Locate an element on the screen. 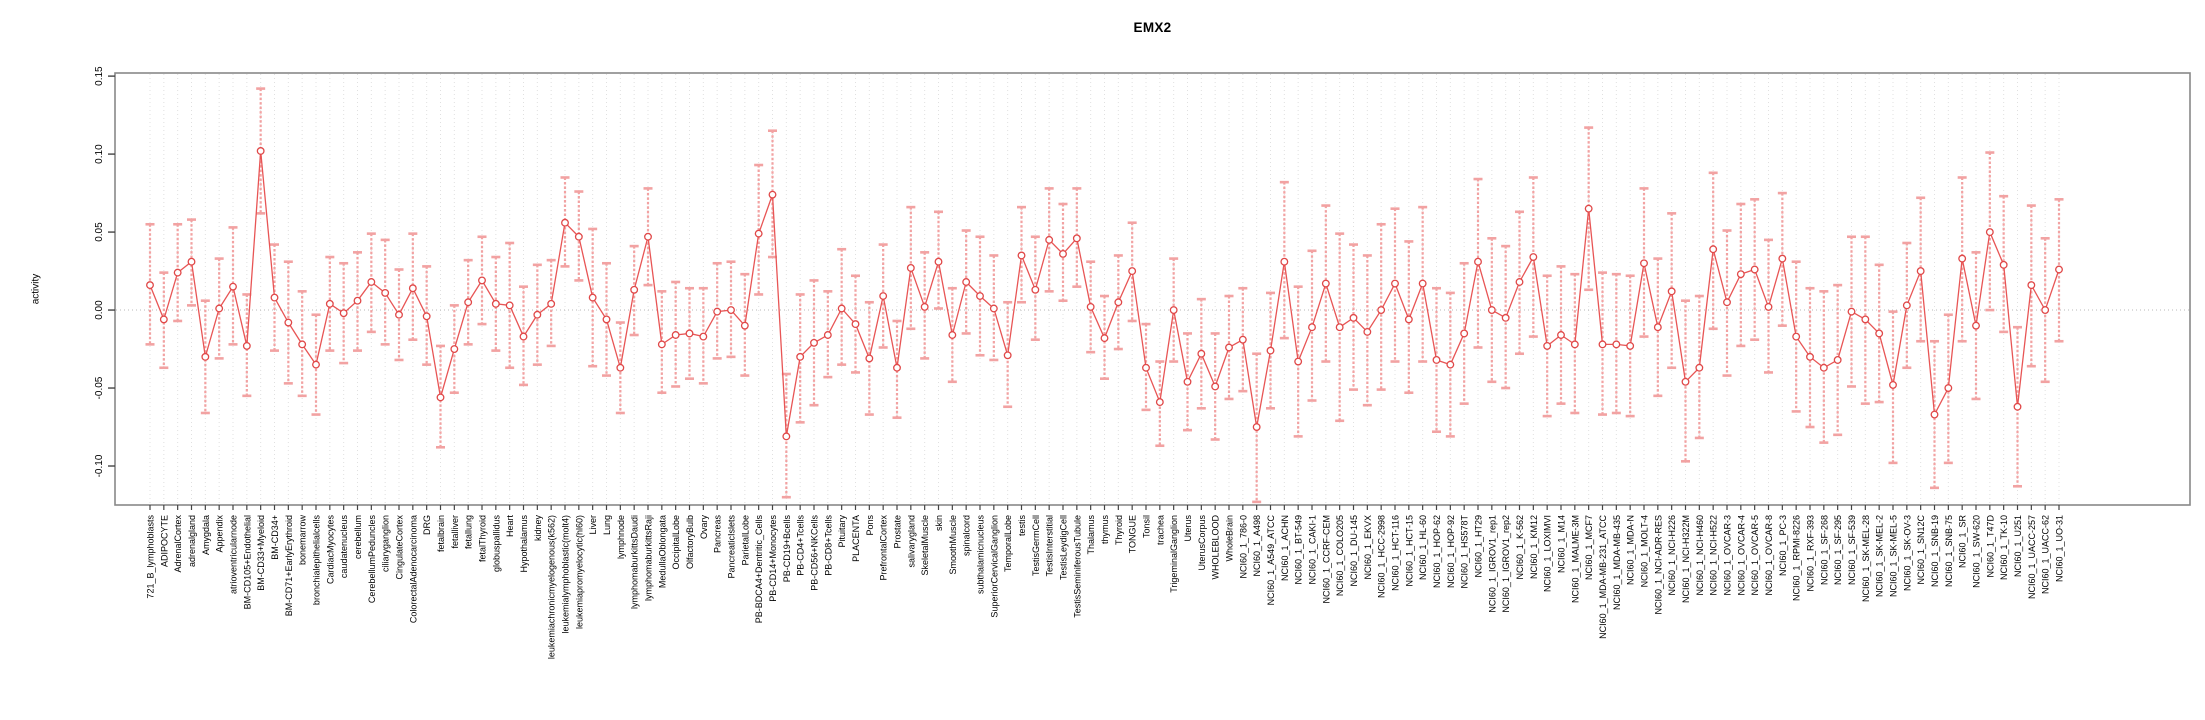 Image resolution: width=2205 pixels, height=720 pixels. x-tick-label: ciliaryganglion is located at coordinates (386, 543).